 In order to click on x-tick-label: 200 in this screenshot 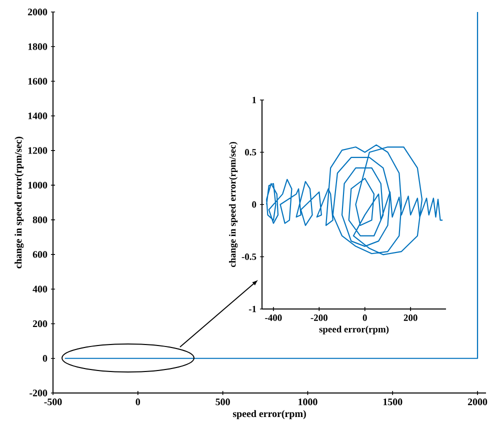, I will do `click(411, 317)`.